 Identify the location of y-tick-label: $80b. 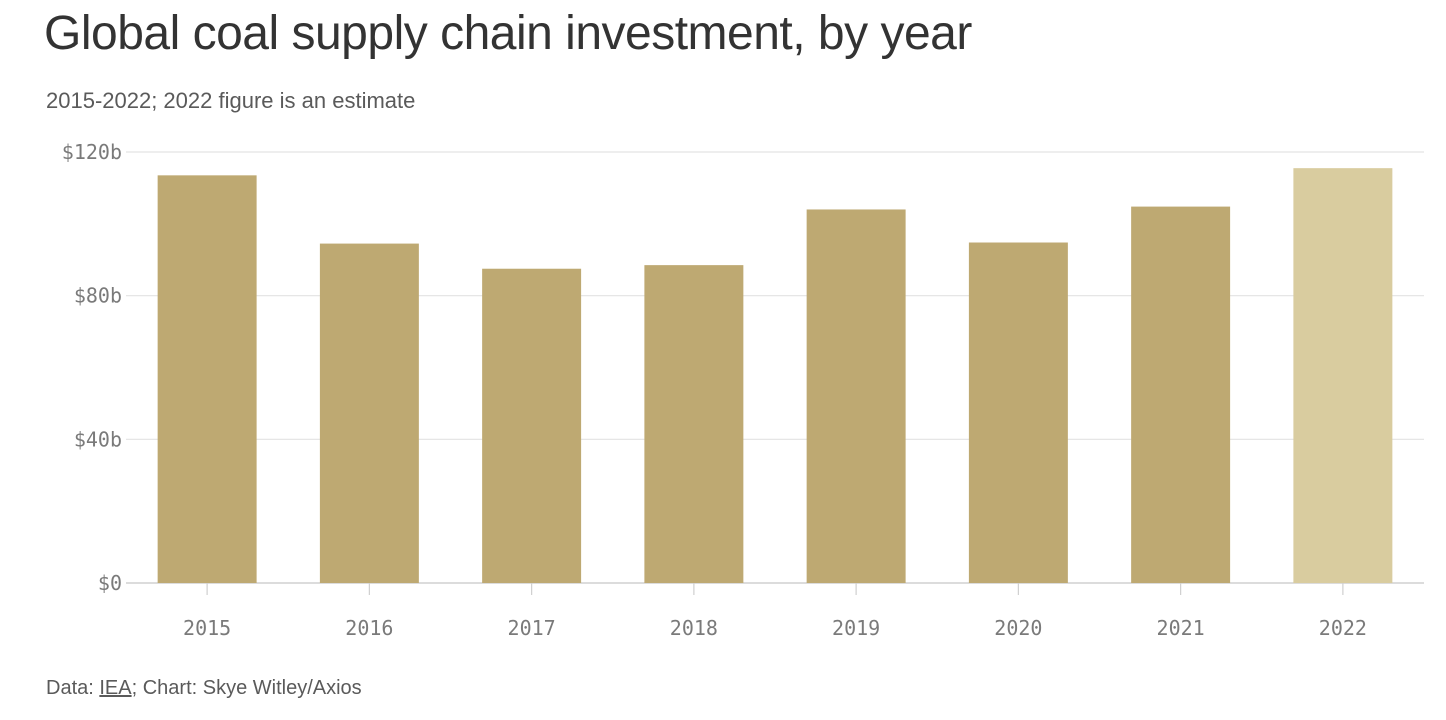
(98, 296).